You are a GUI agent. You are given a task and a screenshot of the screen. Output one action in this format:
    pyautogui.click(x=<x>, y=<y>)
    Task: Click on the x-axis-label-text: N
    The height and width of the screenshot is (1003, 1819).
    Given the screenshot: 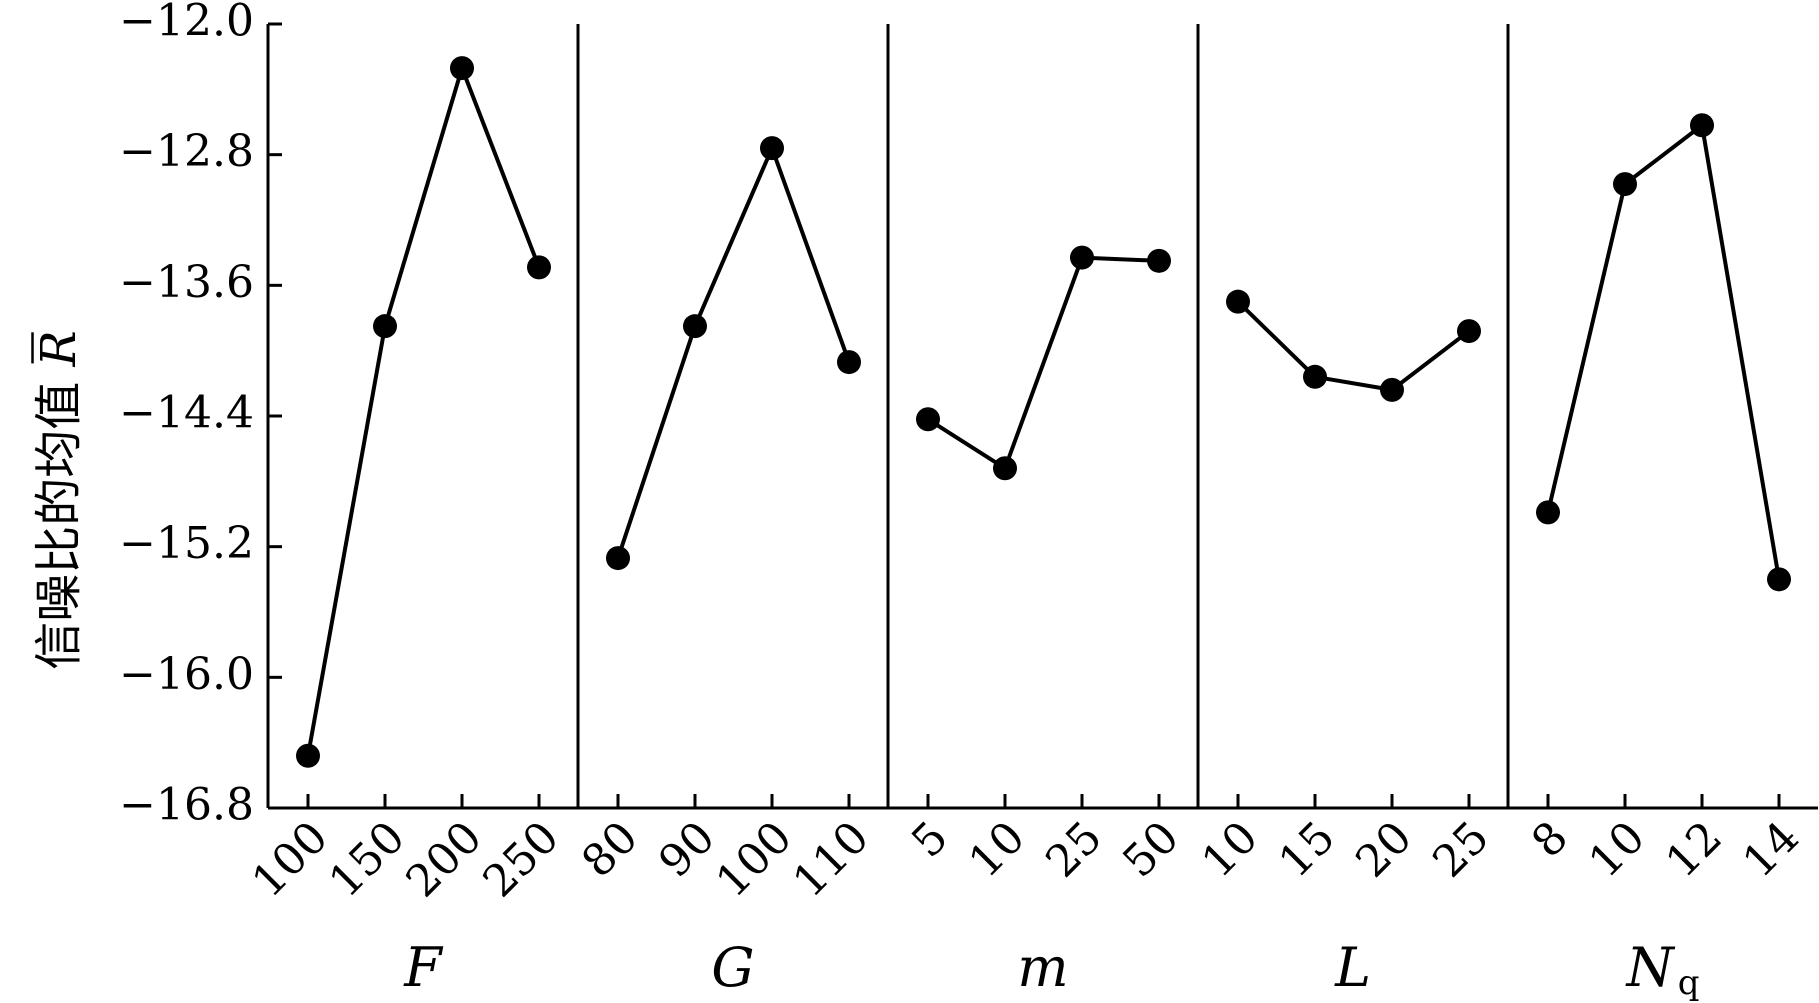 What is the action you would take?
    pyautogui.click(x=1649, y=967)
    